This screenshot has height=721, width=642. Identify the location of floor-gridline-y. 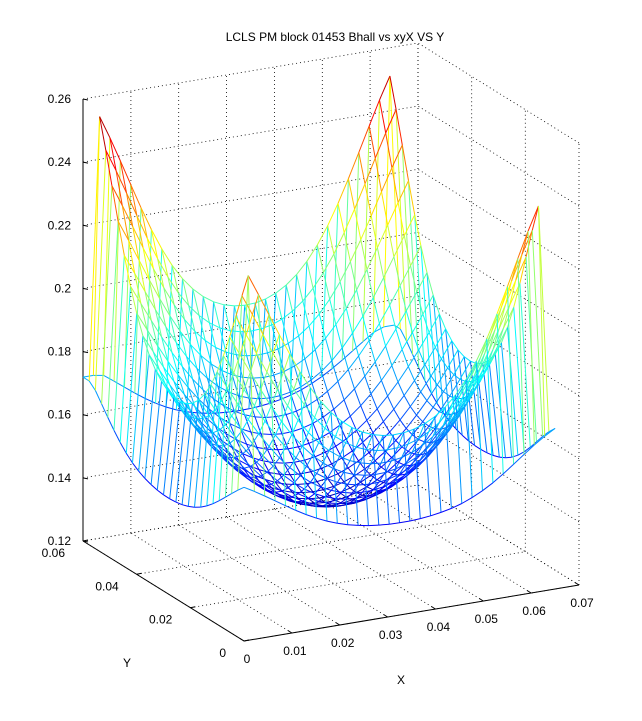
(358, 580).